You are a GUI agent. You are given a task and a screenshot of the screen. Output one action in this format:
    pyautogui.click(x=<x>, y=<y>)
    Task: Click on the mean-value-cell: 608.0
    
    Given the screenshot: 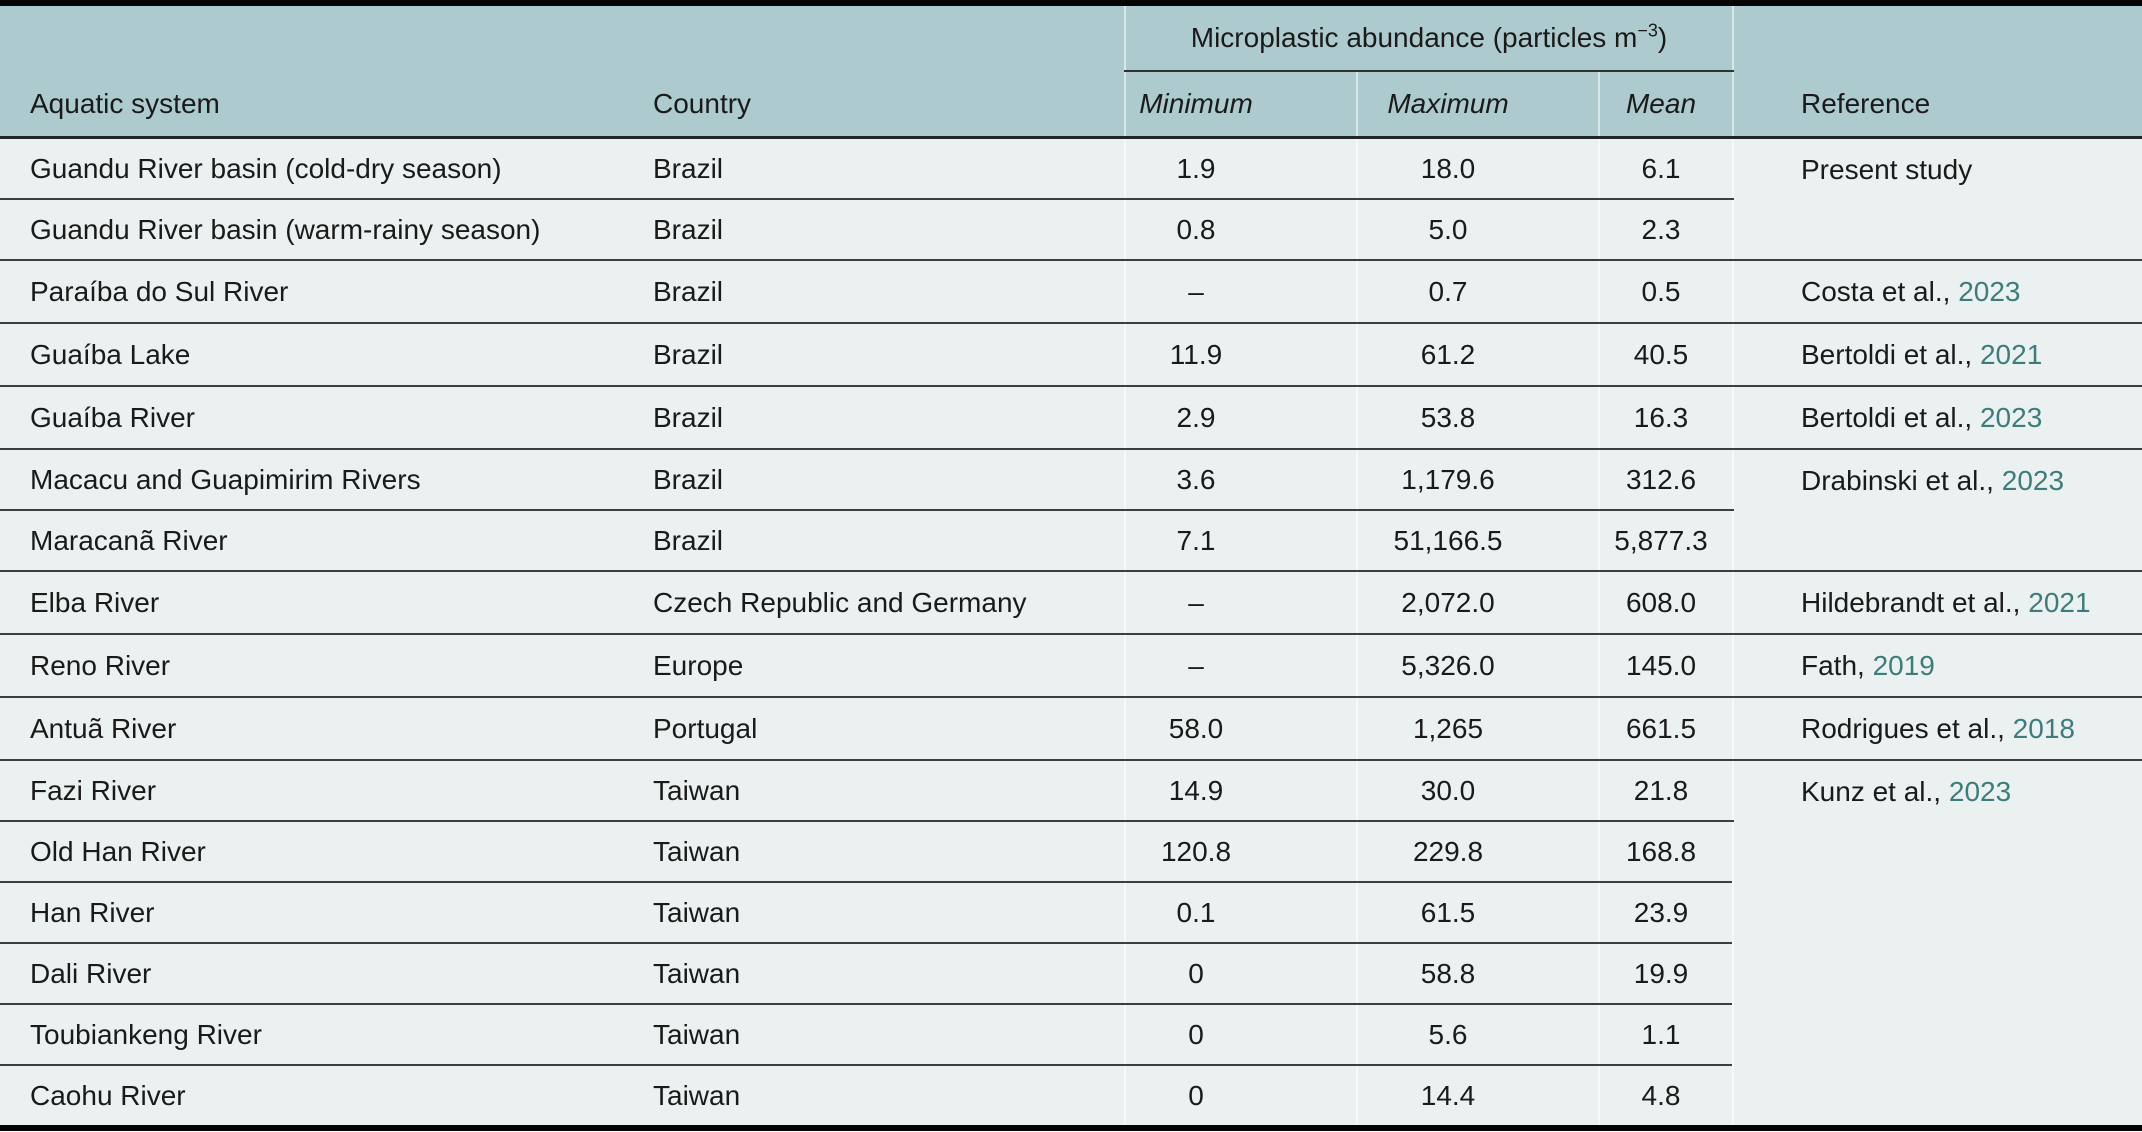 What is the action you would take?
    pyautogui.click(x=1665, y=603)
    